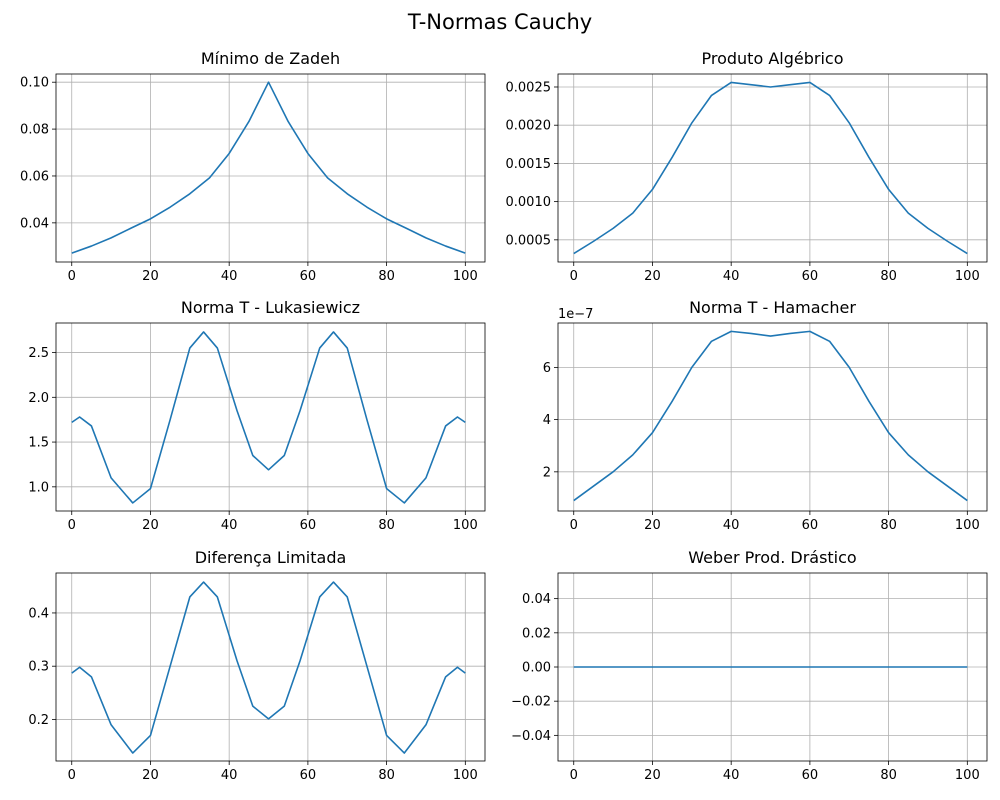 The width and height of the screenshot is (1000, 800). I want to click on y-tick-label: 6, so click(547, 368).